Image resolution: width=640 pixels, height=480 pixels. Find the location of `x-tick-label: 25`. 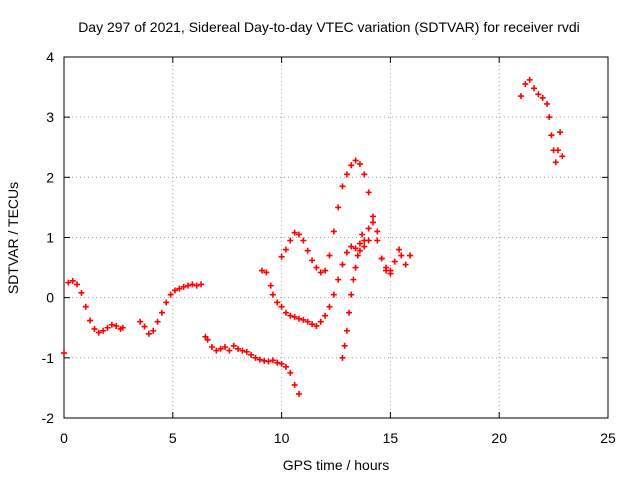

x-tick-label: 25 is located at coordinates (608, 438).